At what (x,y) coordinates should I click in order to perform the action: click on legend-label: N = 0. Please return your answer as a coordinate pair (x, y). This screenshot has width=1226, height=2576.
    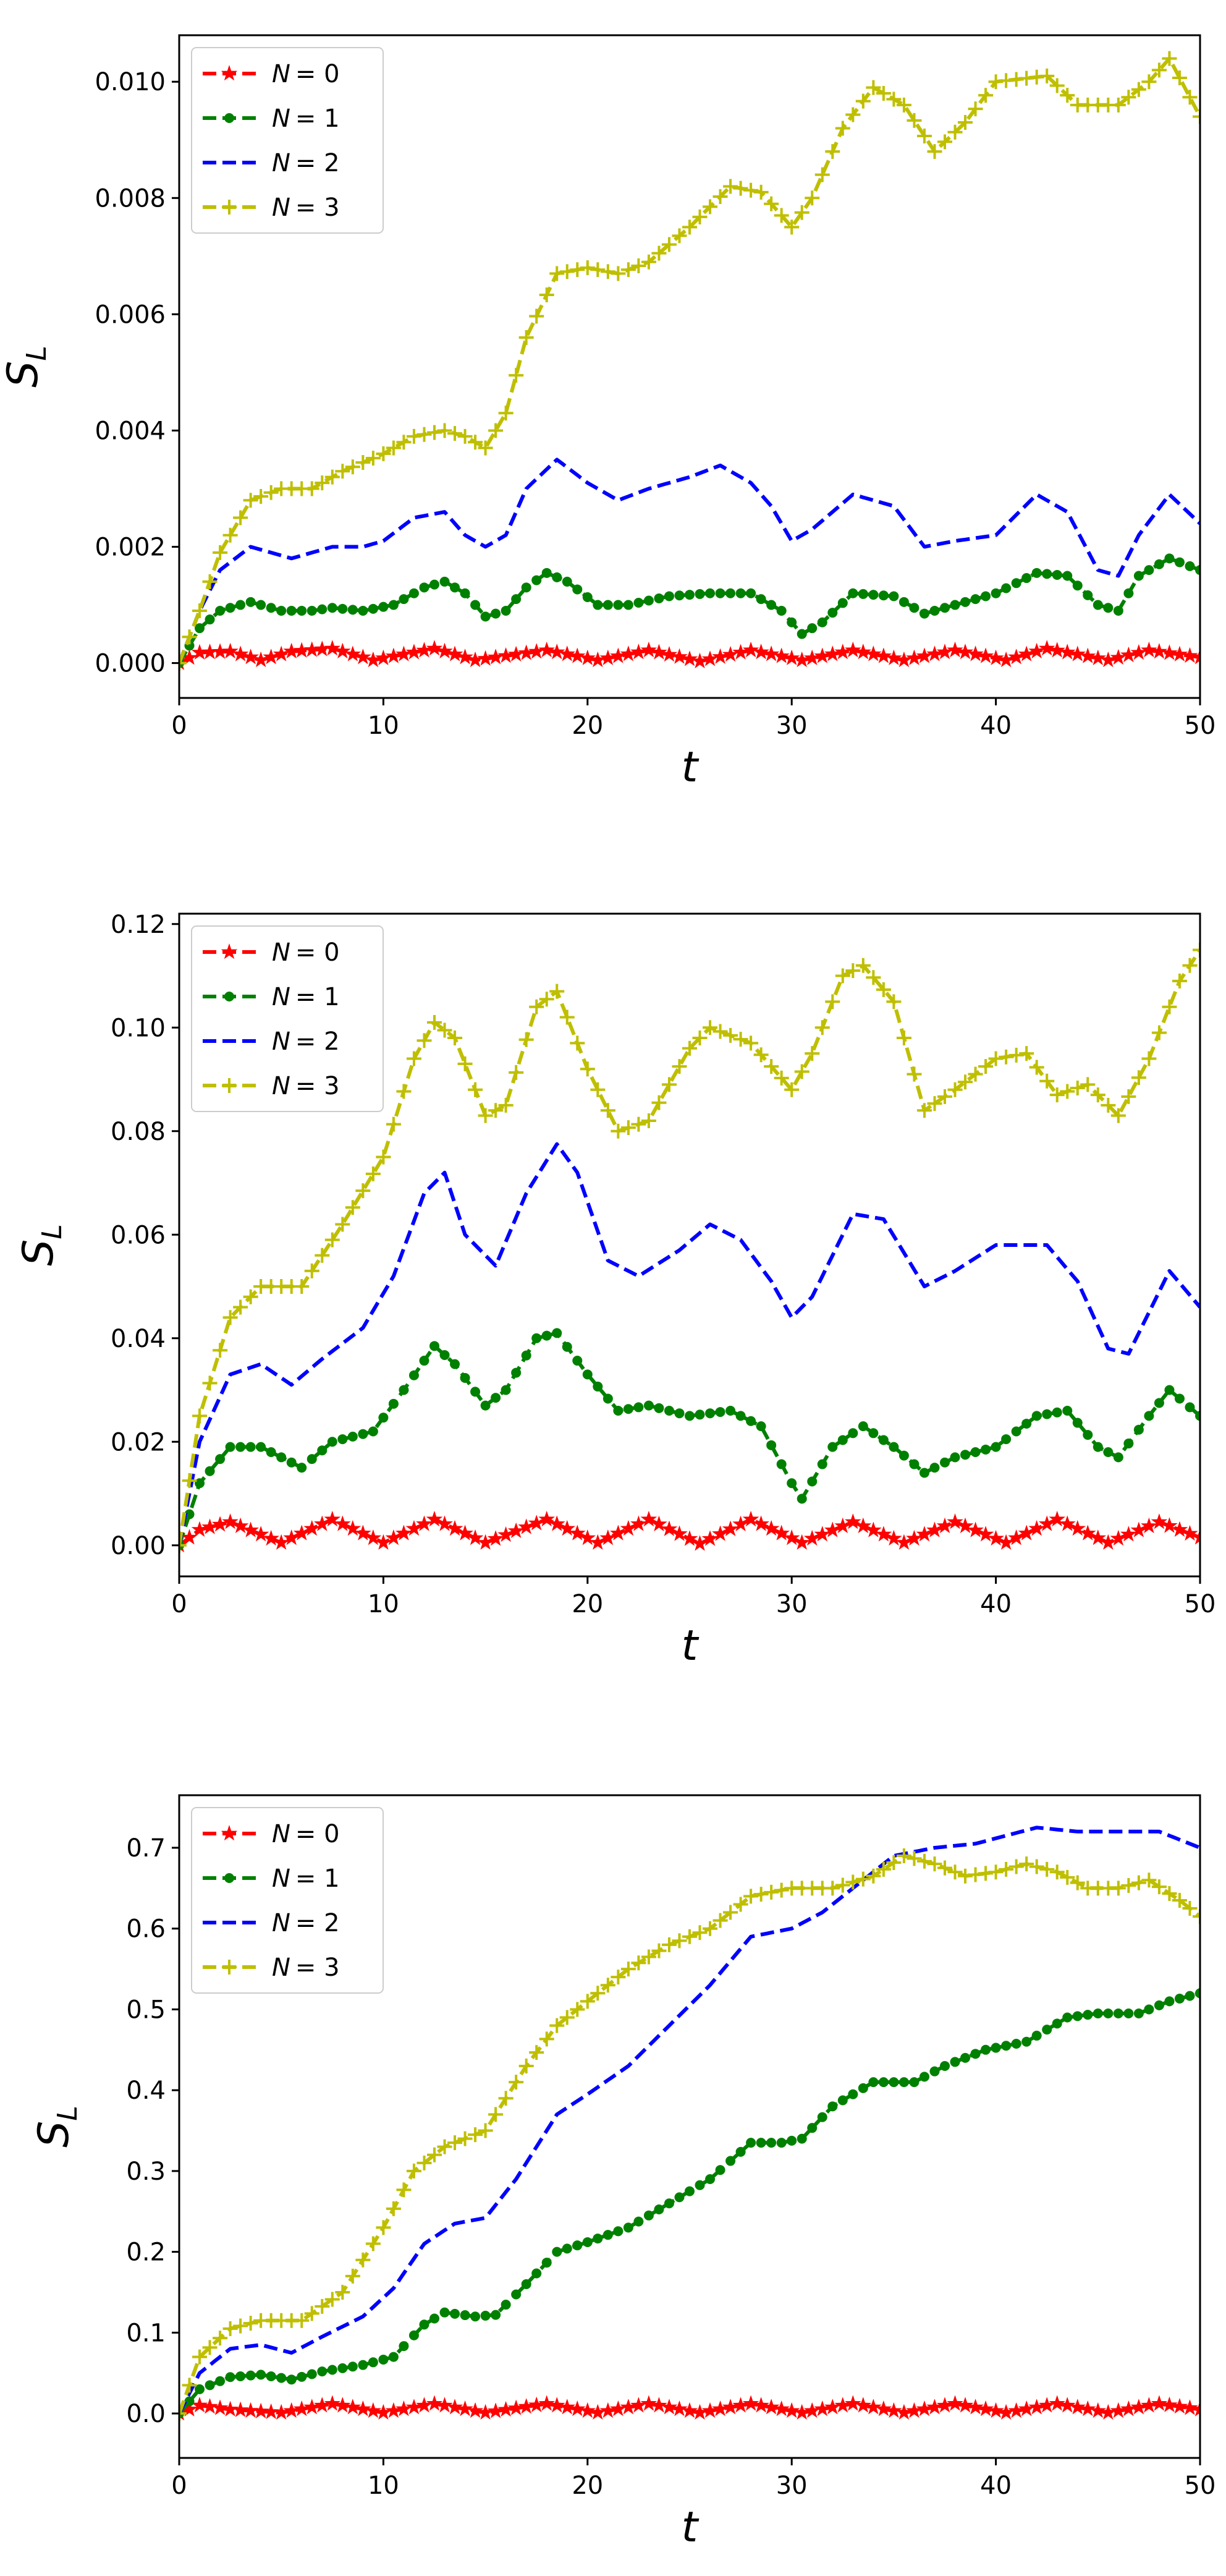
    Looking at the image, I should click on (306, 952).